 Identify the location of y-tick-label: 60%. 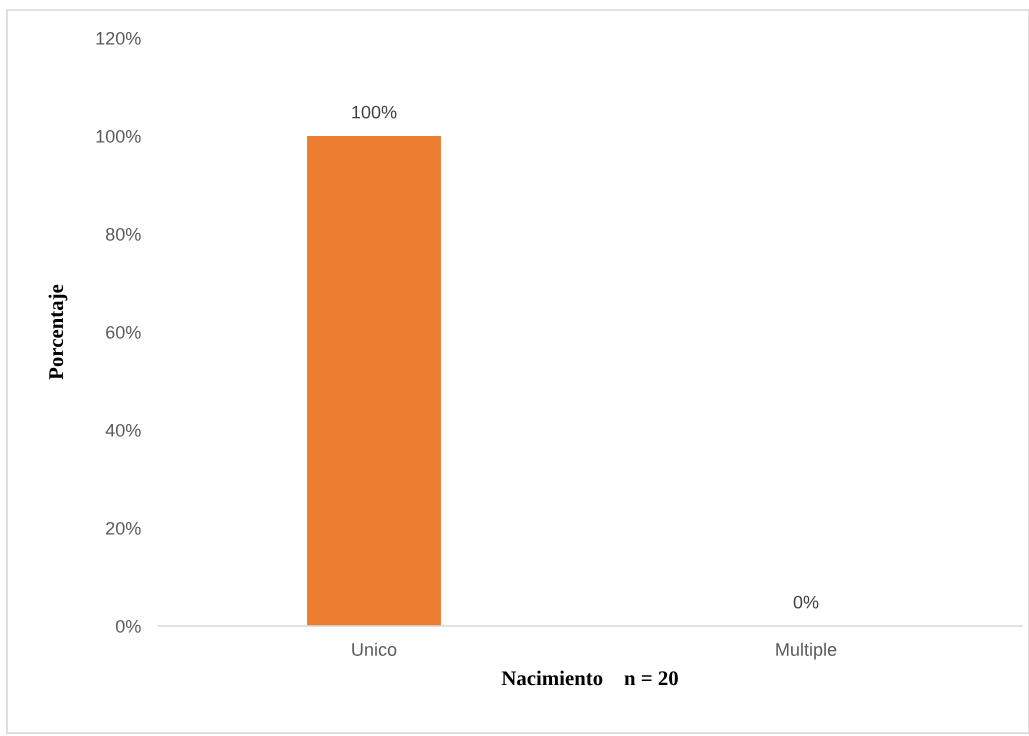
(123, 332).